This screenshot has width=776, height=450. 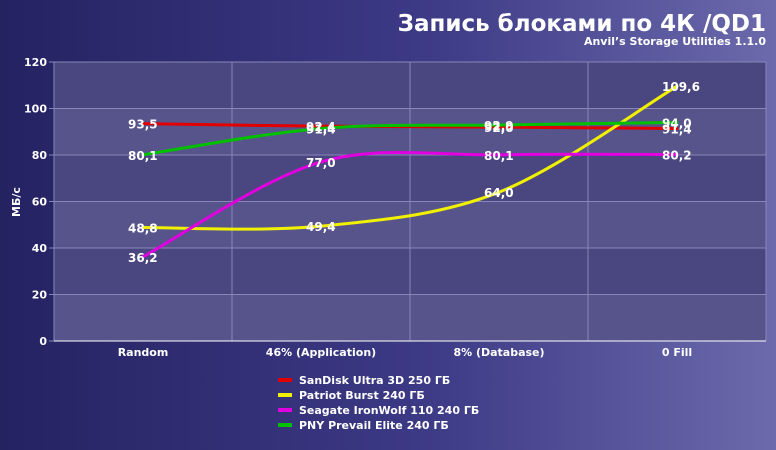 I want to click on data-label: 80,2, so click(x=677, y=156).